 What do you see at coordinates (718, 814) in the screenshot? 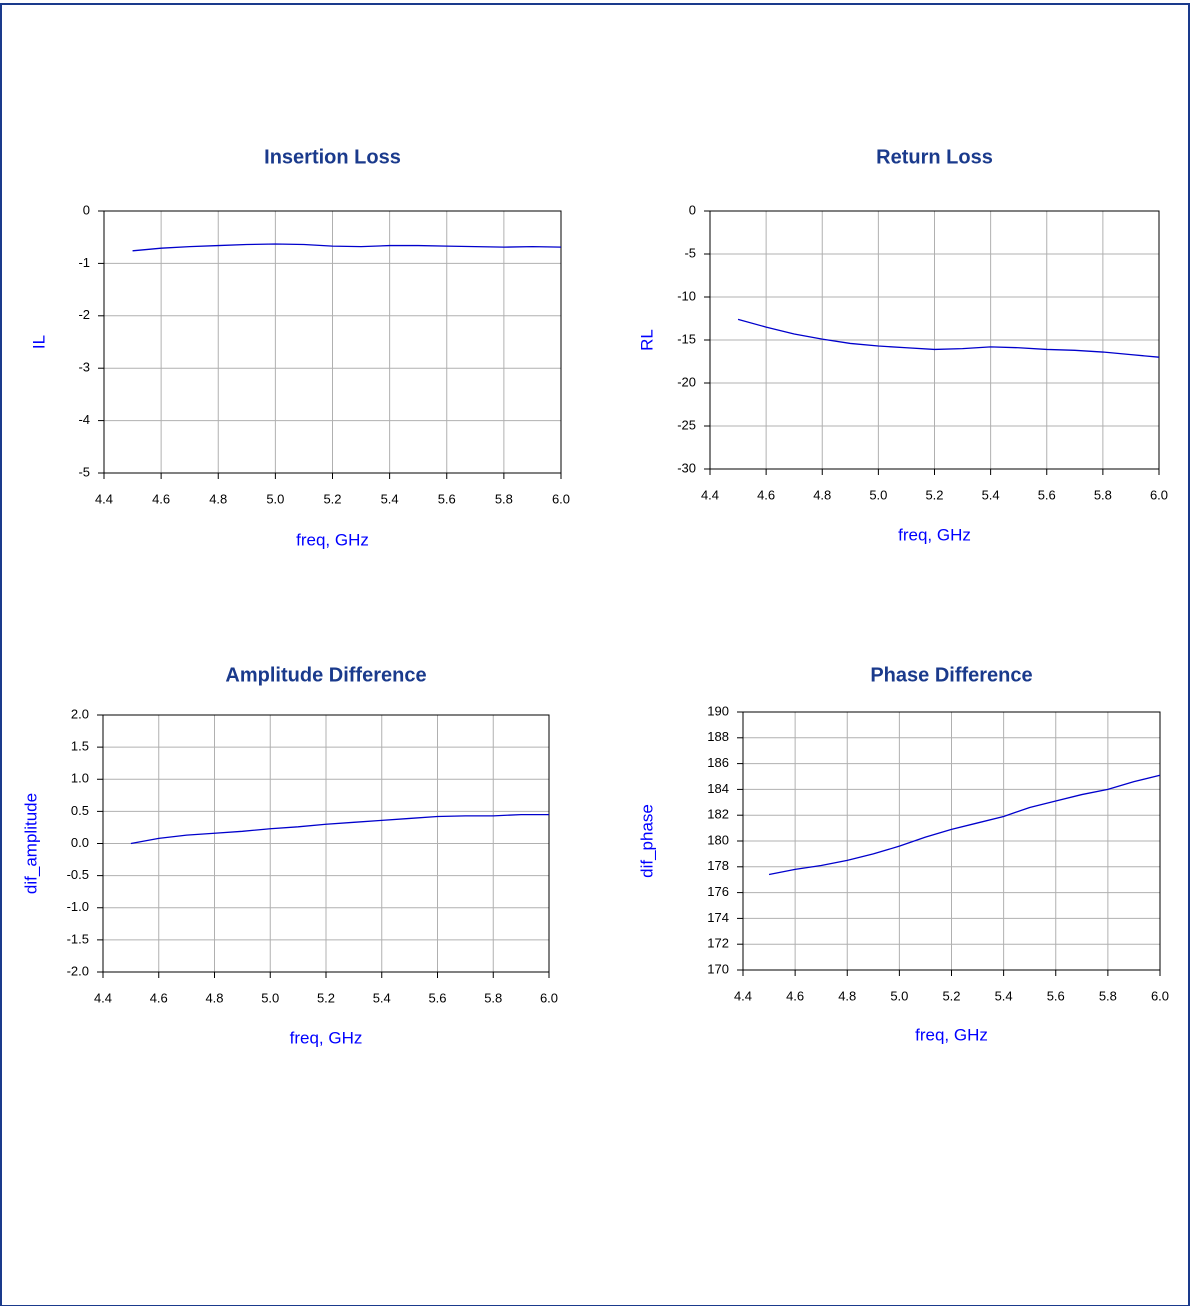
I see `y-tick-label: 182` at bounding box center [718, 814].